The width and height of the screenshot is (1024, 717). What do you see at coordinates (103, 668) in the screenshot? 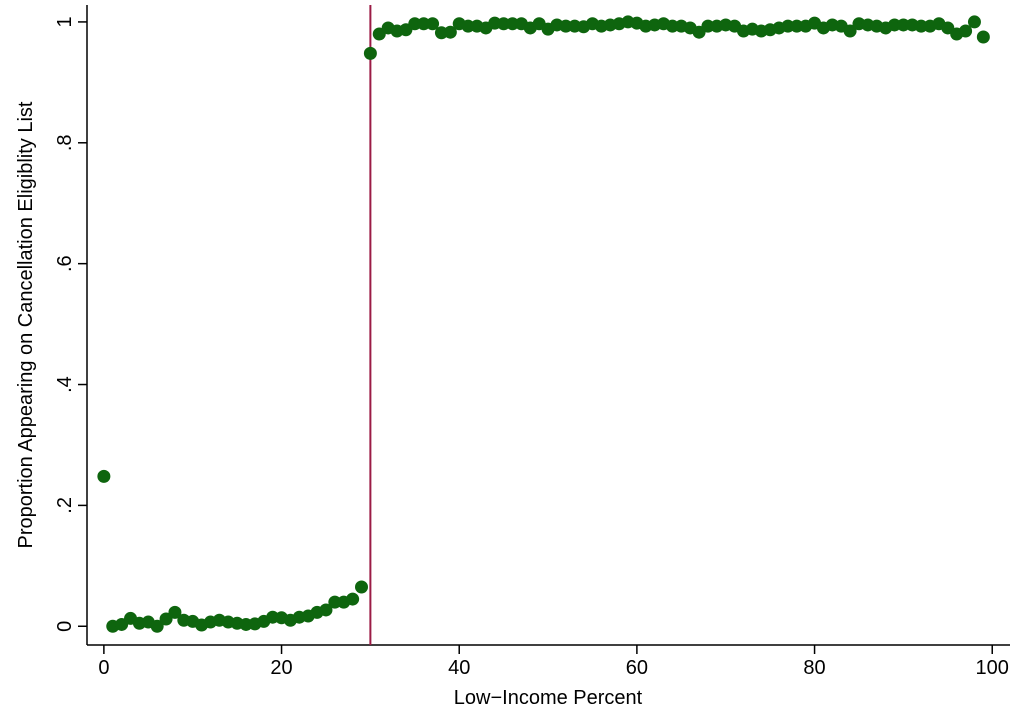
I see `x-tick-label: 0` at bounding box center [103, 668].